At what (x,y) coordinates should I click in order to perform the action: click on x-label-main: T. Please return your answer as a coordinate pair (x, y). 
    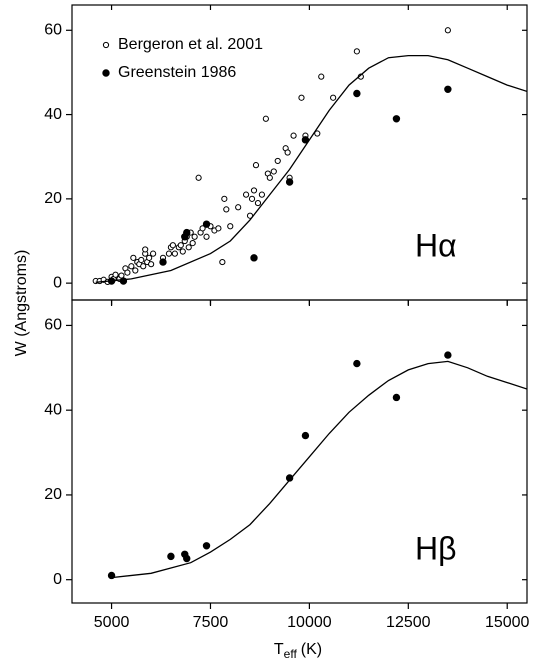
    Looking at the image, I should click on (279, 649).